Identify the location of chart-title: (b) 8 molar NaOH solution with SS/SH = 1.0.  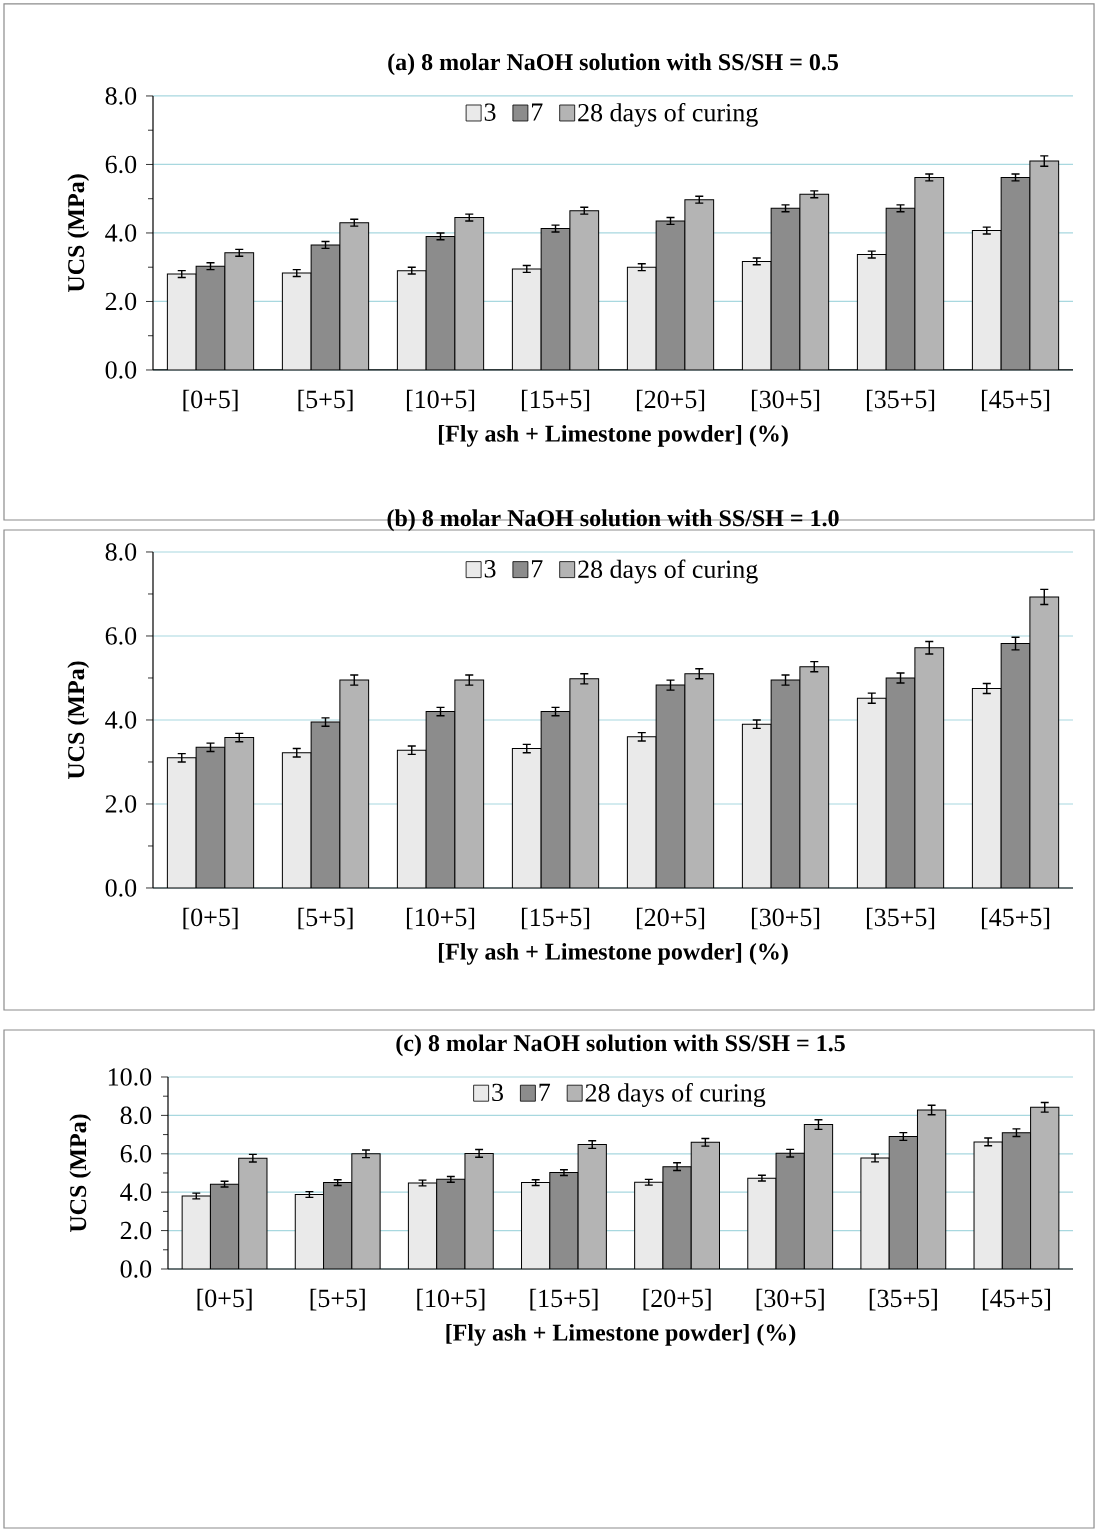
(613, 520).